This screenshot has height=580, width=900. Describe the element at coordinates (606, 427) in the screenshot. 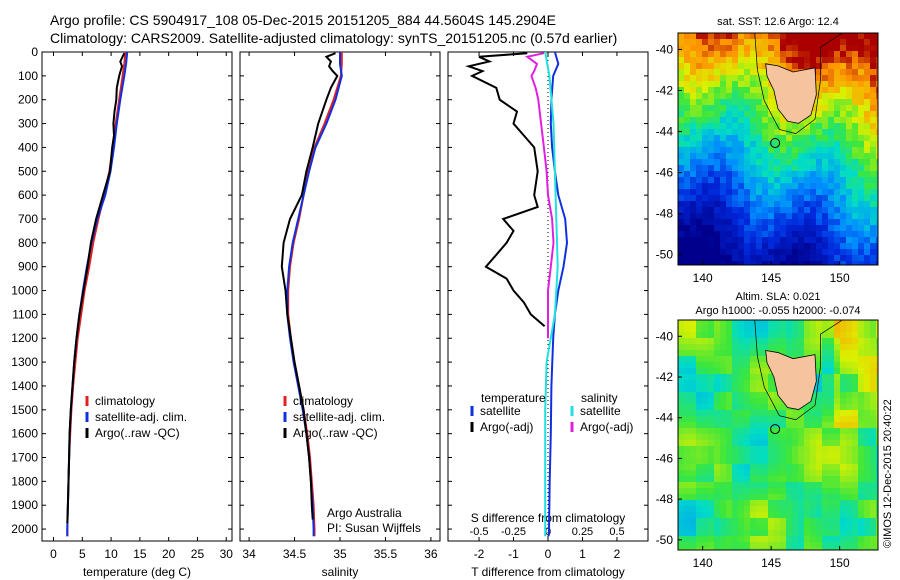

I see `legend-label: Argo(-adj)` at that location.